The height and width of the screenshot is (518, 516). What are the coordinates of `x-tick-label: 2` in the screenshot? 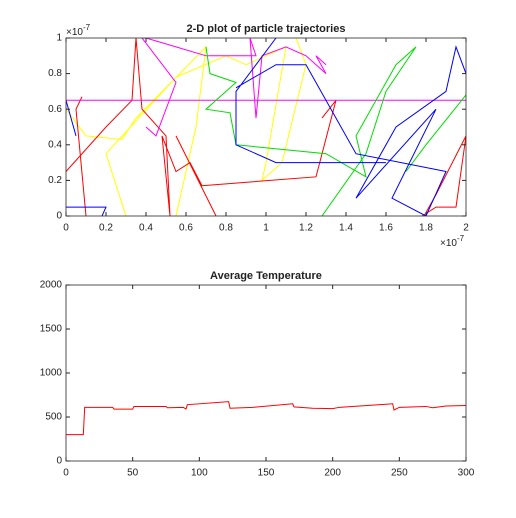 It's located at (466, 228).